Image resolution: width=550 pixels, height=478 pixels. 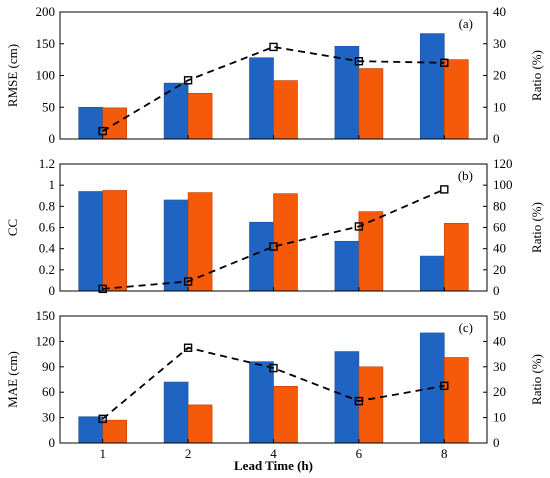 What do you see at coordinates (359, 453) in the screenshot?
I see `x-tick-label: 6` at bounding box center [359, 453].